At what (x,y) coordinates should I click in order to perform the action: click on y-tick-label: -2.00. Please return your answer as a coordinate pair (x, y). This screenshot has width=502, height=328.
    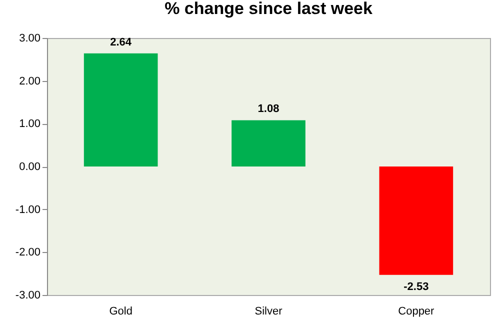
    Looking at the image, I should click on (27, 252).